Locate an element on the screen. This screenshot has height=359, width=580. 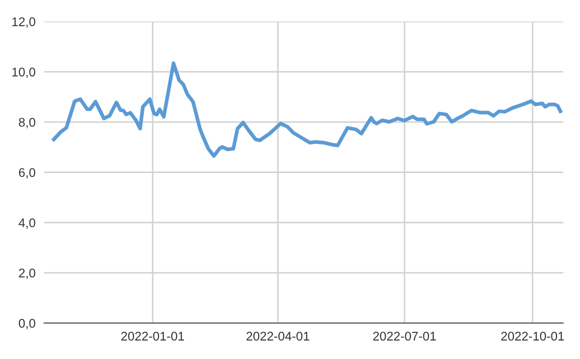
x-tick-label: 2022-07-01 is located at coordinates (404, 336).